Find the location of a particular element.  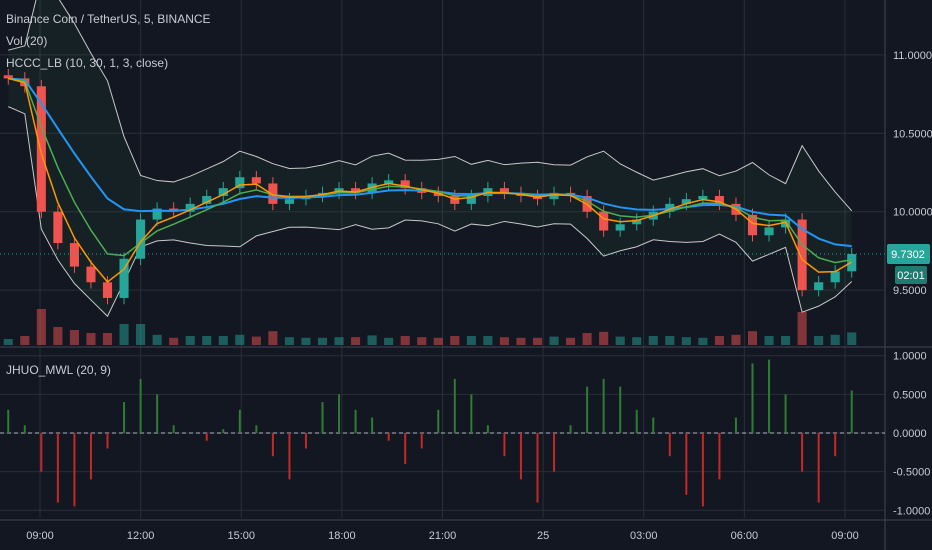

osc-tick-label: 1.0000 is located at coordinates (910, 357).